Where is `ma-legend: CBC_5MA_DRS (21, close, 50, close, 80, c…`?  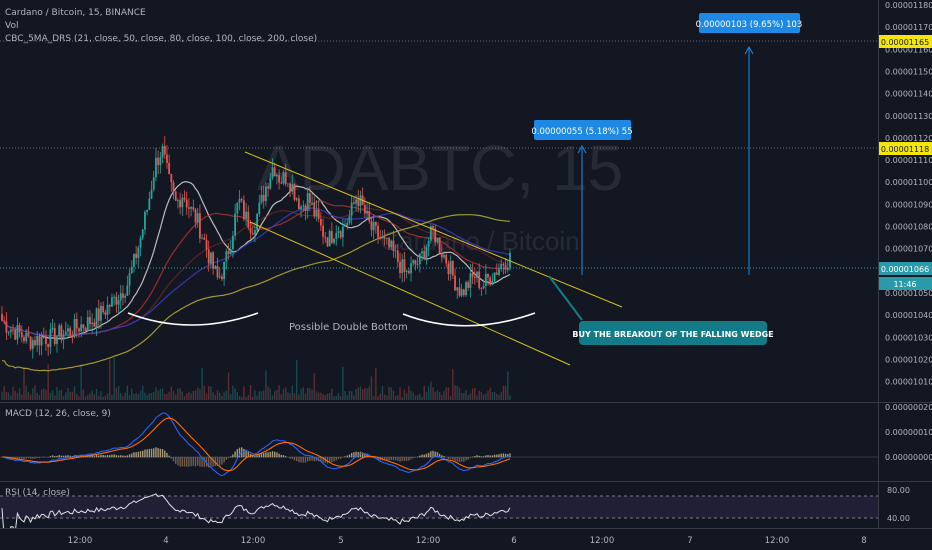 ma-legend: CBC_5MA_DRS (21, close, 50, close, 80, c… is located at coordinates (161, 39).